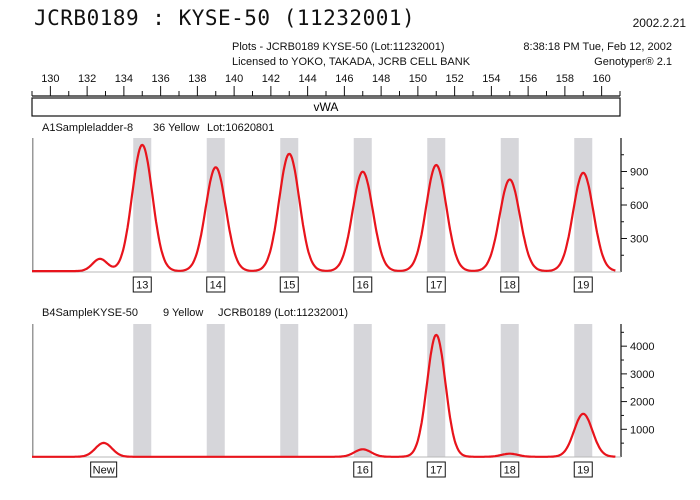  What do you see at coordinates (381, 79) in the screenshot?
I see `size-tick-label: 148` at bounding box center [381, 79].